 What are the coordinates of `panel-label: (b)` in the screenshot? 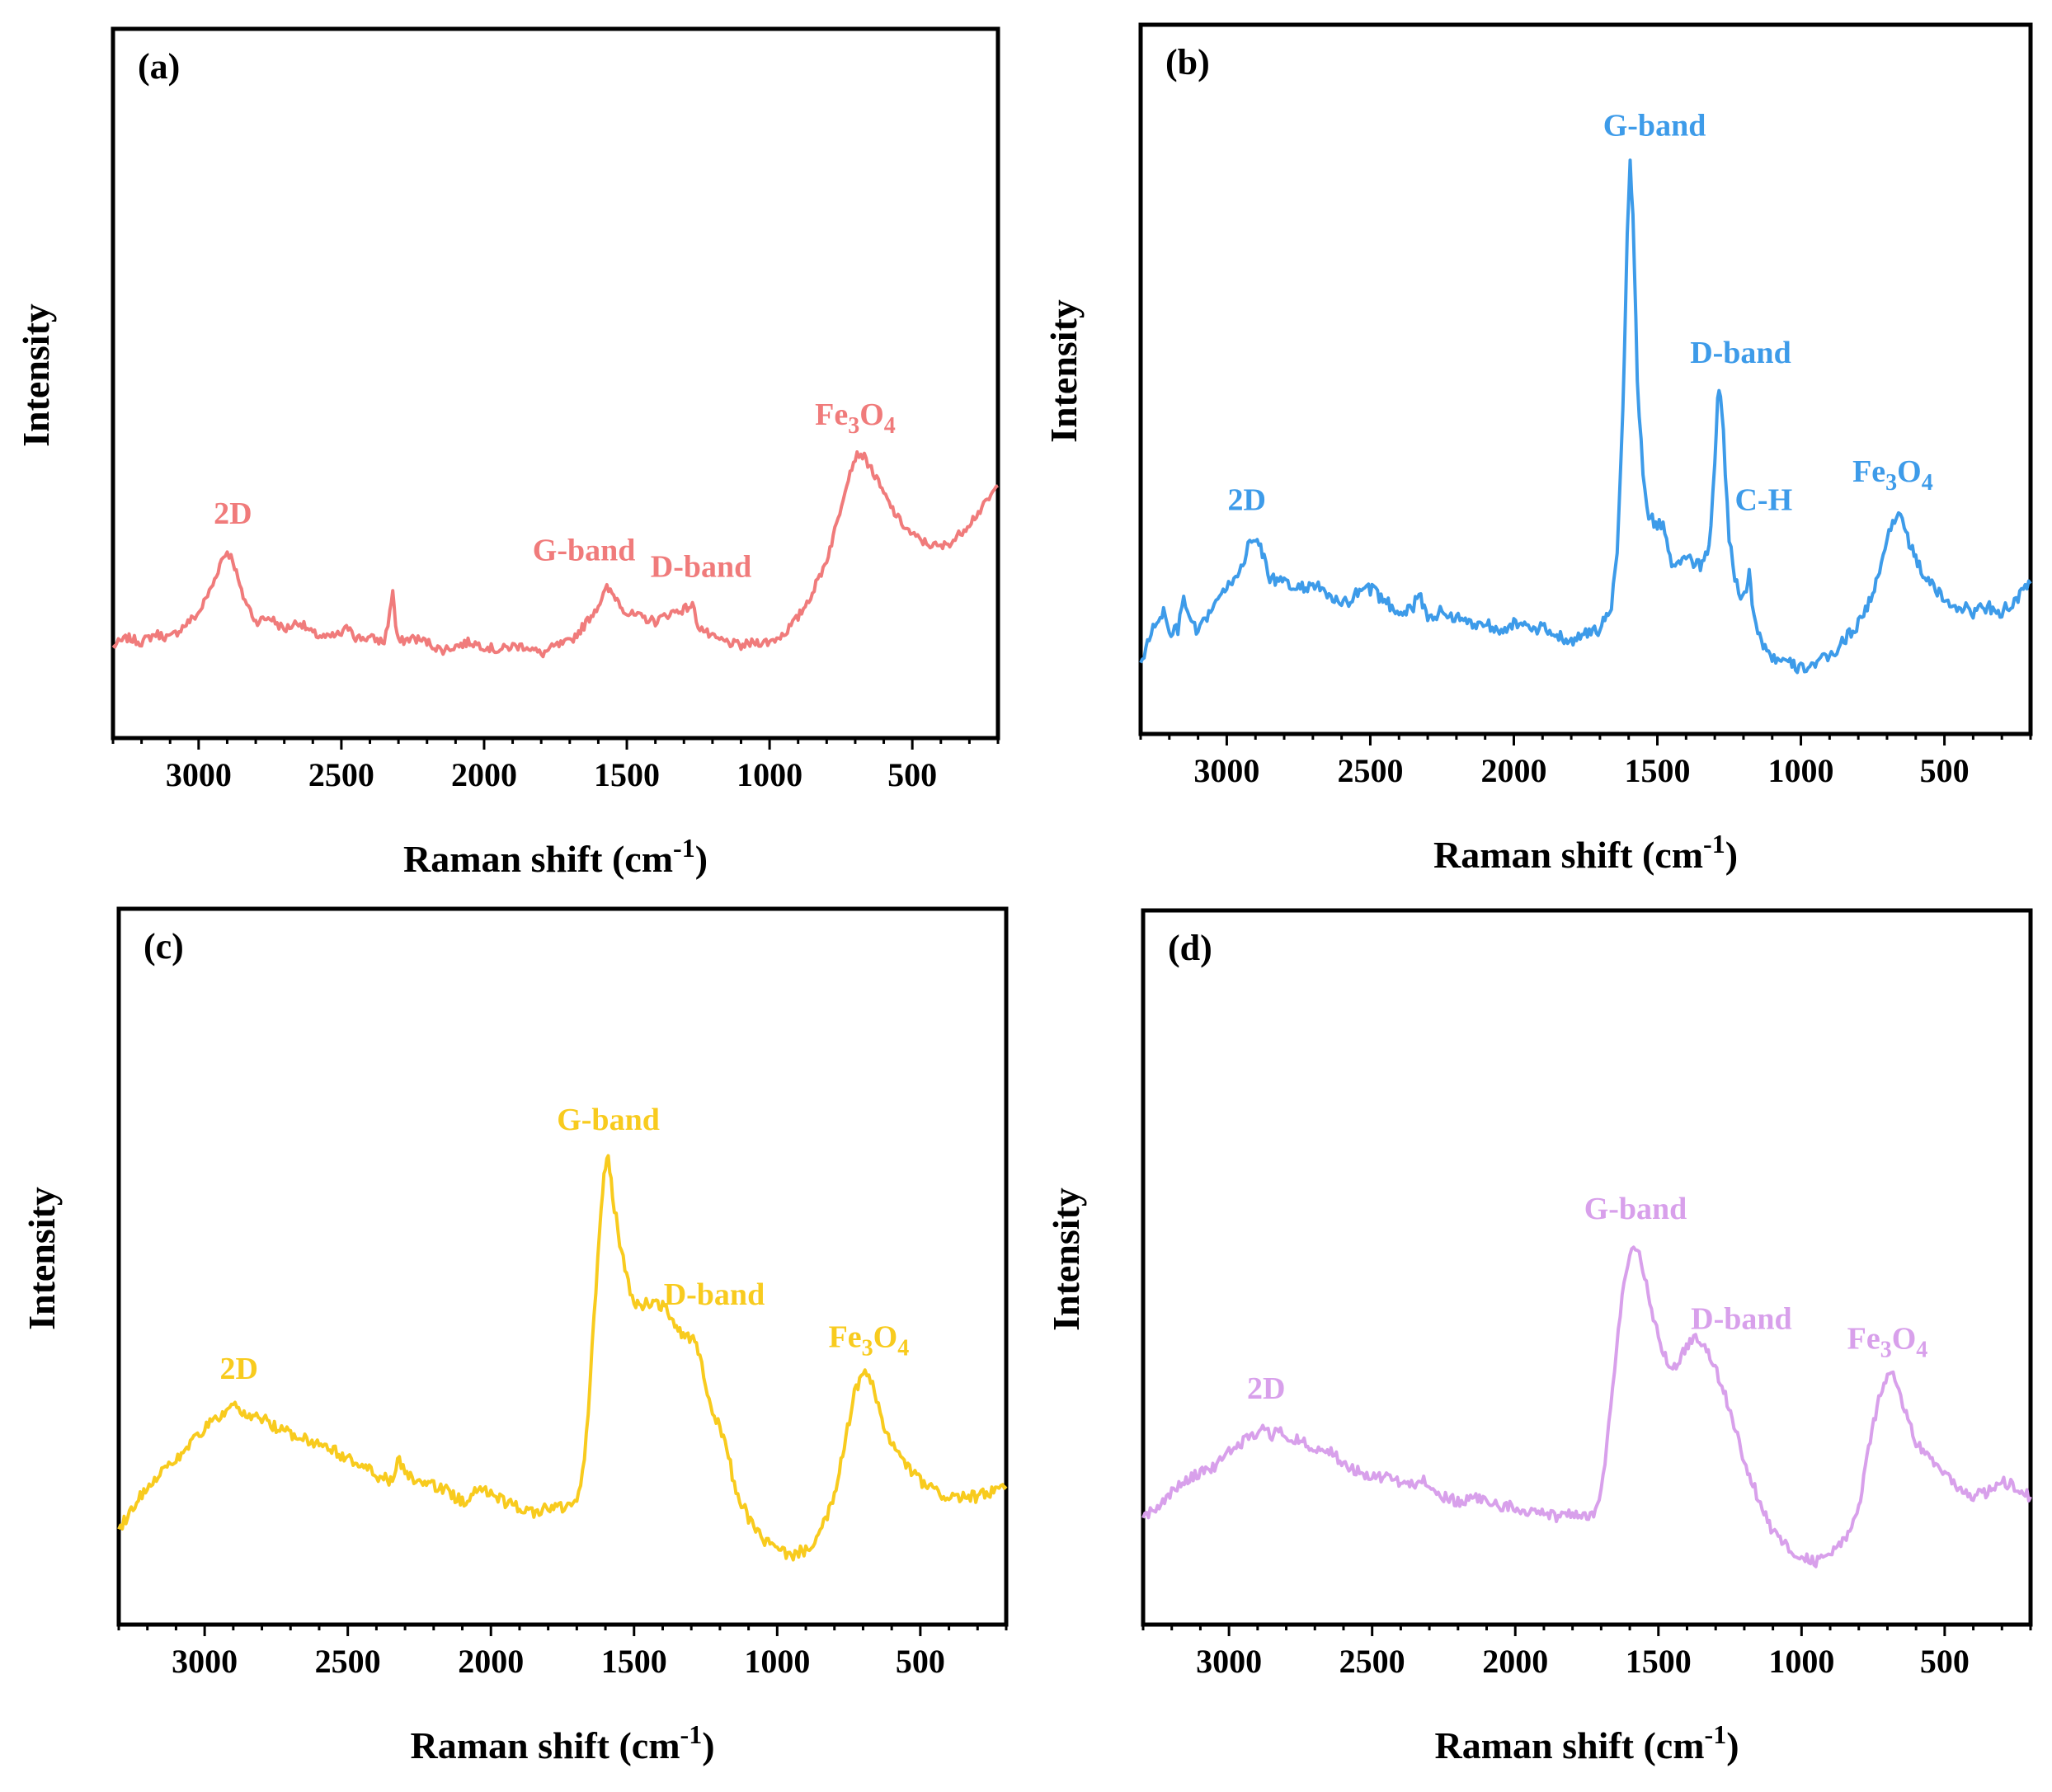 It's located at (1187, 62).